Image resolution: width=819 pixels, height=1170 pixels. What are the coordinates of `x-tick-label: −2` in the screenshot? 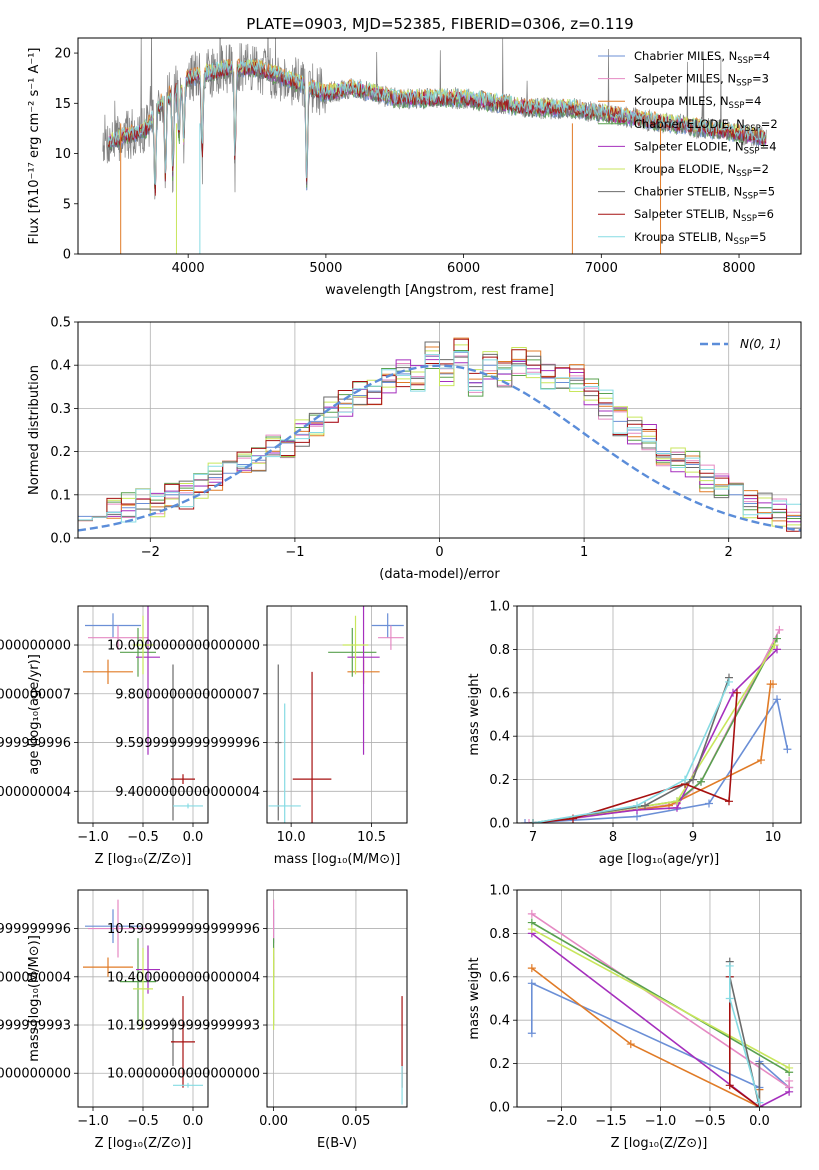 It's located at (150, 552).